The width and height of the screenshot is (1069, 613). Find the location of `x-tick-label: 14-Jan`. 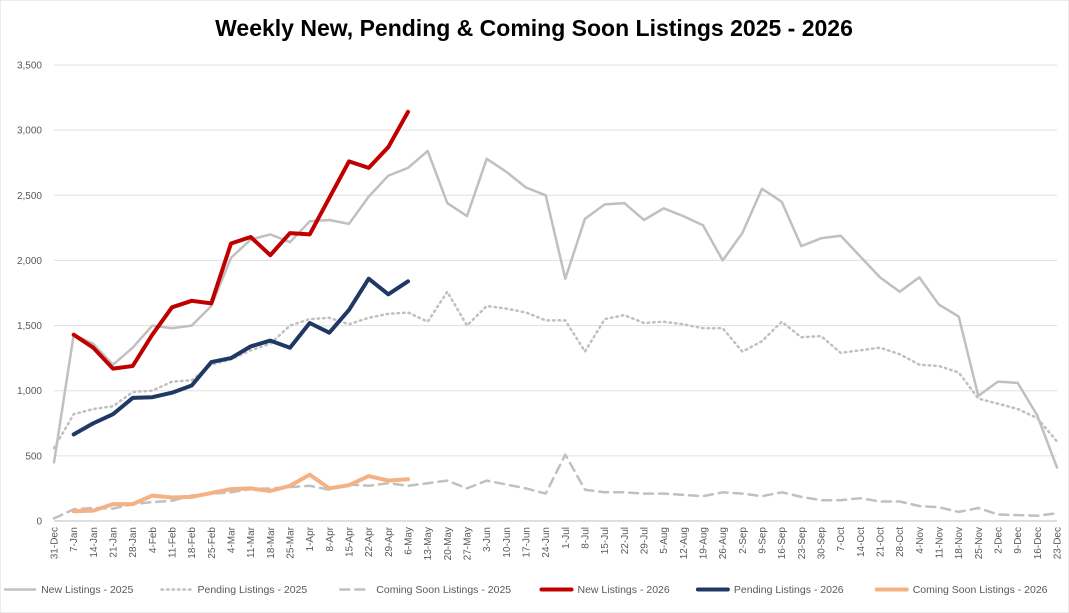

x-tick-label: 14-Jan is located at coordinates (94, 542).